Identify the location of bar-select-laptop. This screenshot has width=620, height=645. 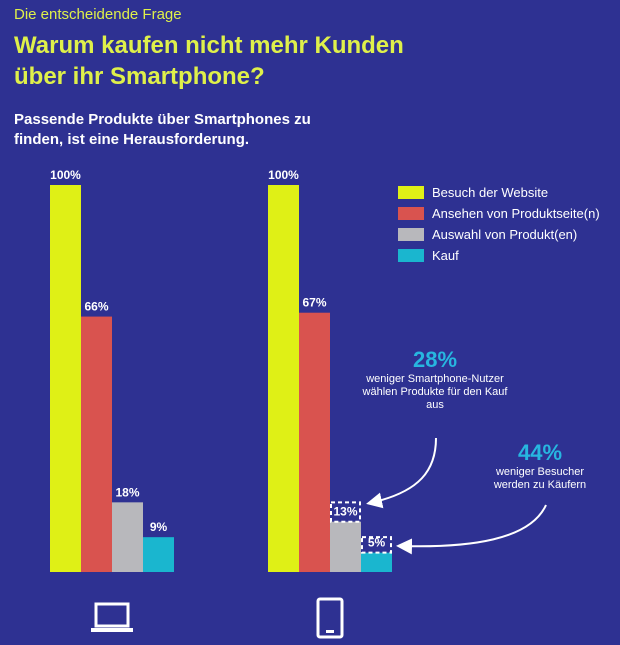
(127, 537).